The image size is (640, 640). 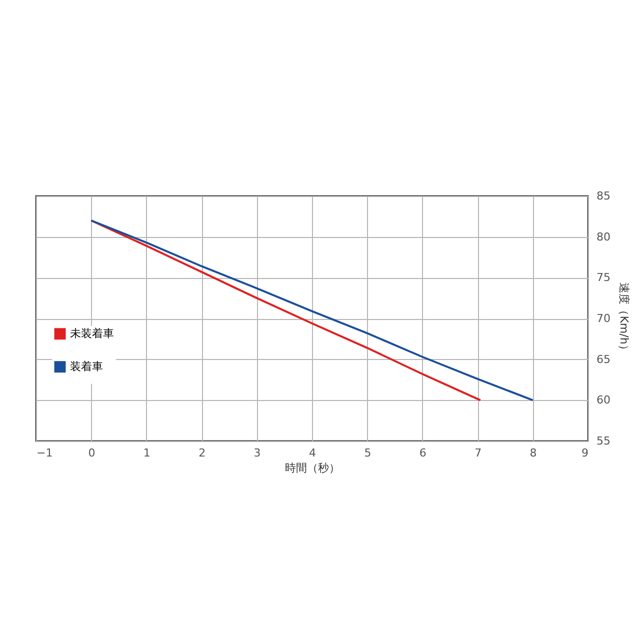 What do you see at coordinates (623, 319) in the screenshot?
I see `y-axis-title: 速度（Km/h）` at bounding box center [623, 319].